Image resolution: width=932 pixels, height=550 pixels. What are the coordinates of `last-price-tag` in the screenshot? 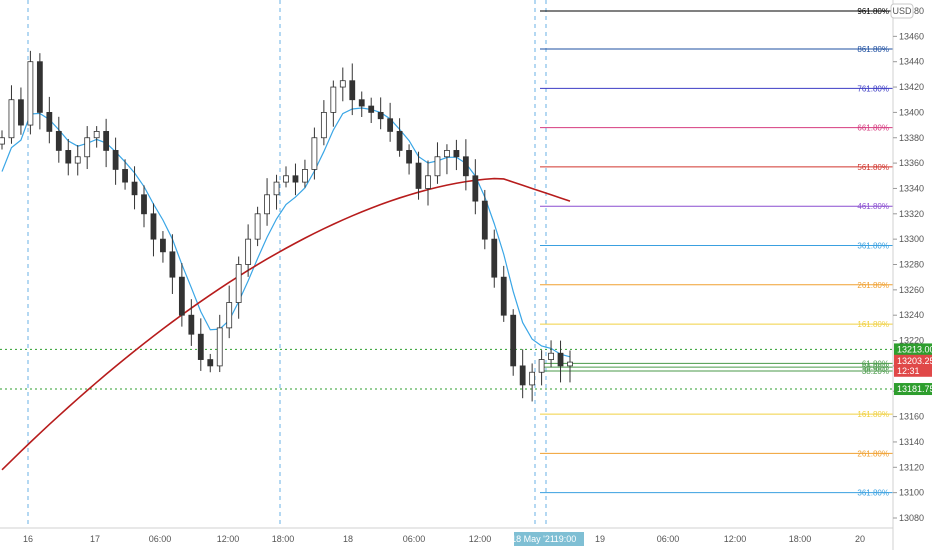 It's located at (913, 365).